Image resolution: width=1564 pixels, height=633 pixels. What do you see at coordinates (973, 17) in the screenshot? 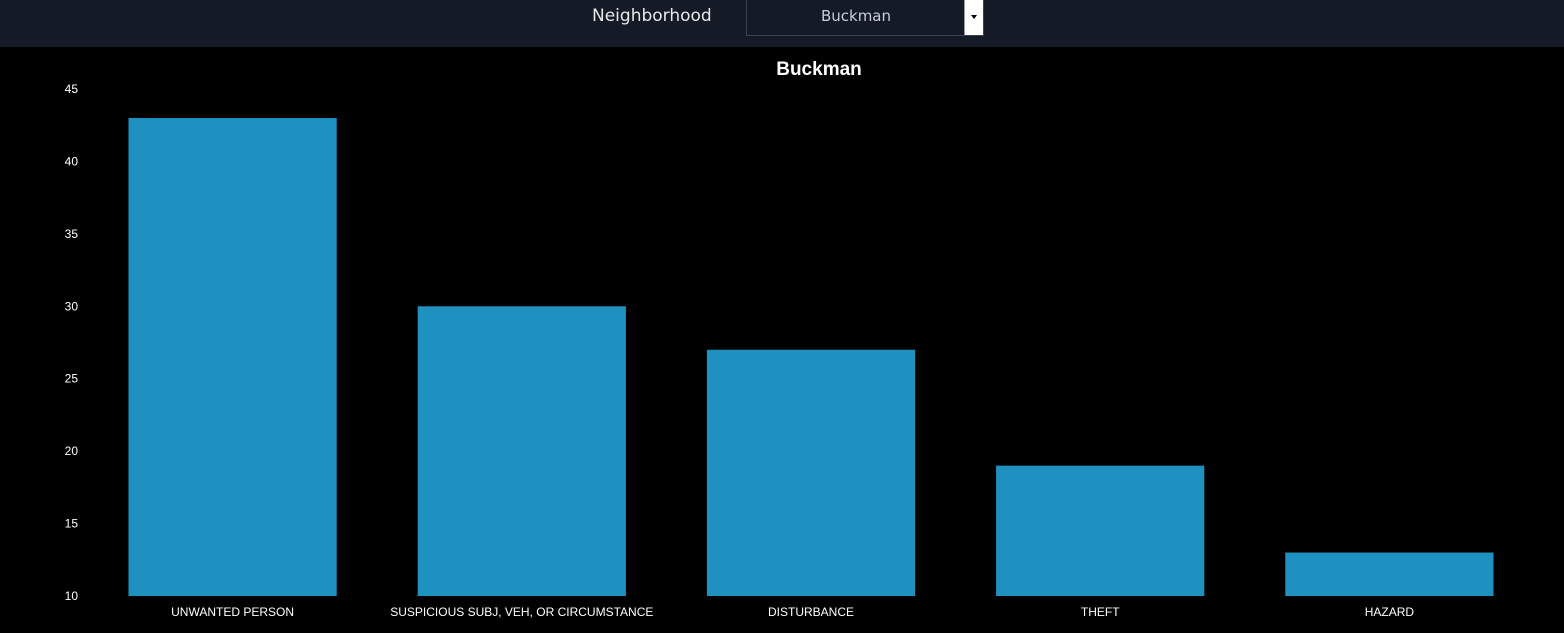
I see `chevron-down-icon` at bounding box center [973, 17].